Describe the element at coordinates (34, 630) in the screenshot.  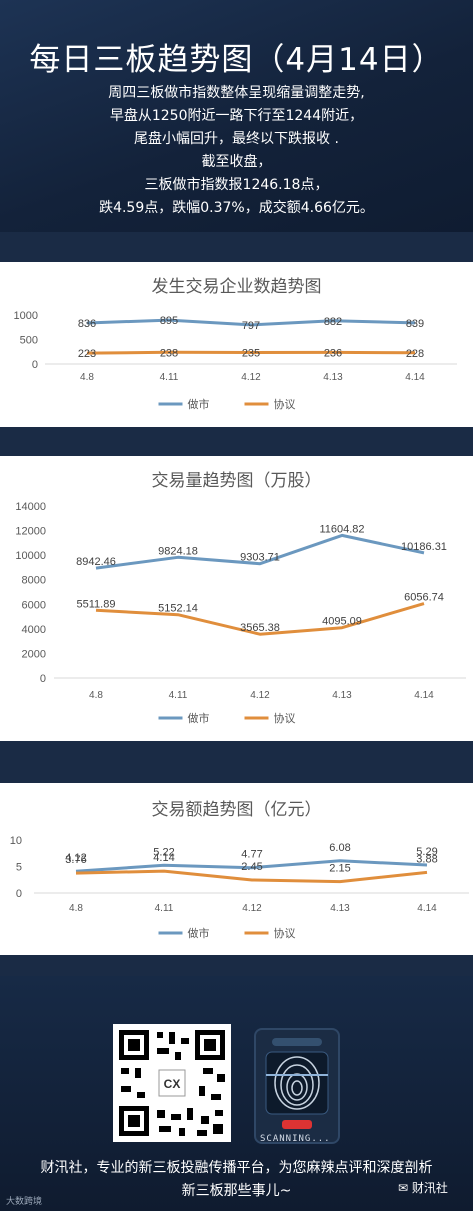
I see `y-tick-label: 4000` at that location.